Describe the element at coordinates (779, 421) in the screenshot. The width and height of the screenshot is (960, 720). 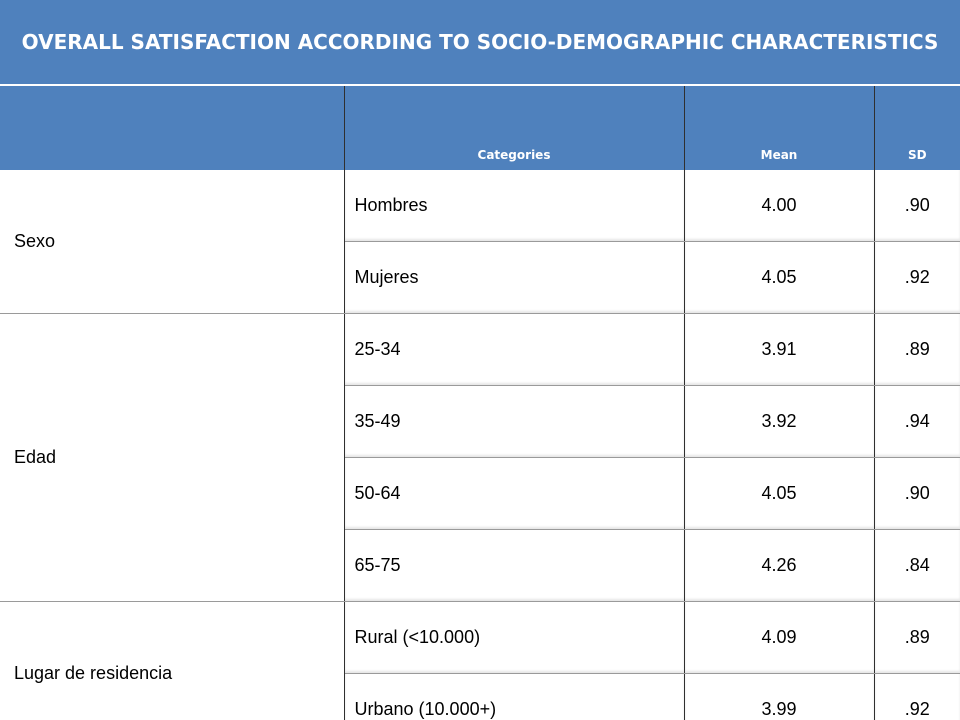
I see `mean-cell: 3.92` at that location.